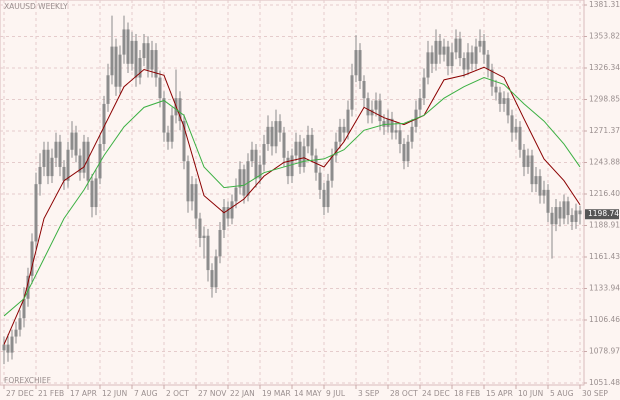  What do you see at coordinates (499, 393) in the screenshot?
I see `x-tick-label: 15 APR` at bounding box center [499, 393].